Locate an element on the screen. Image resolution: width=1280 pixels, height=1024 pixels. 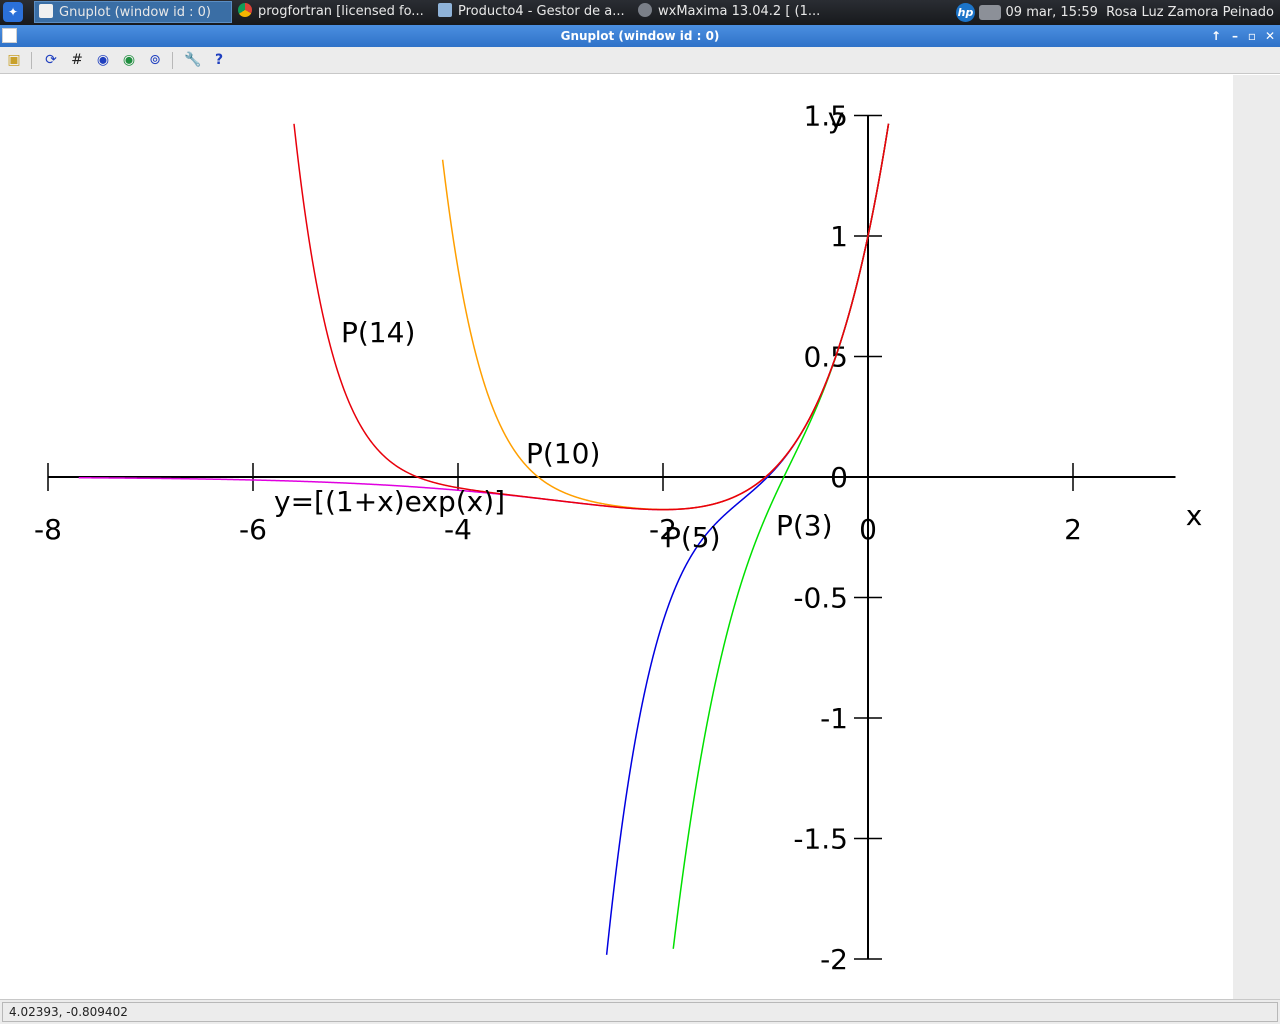
x-tick-label: -2 is located at coordinates (663, 529).